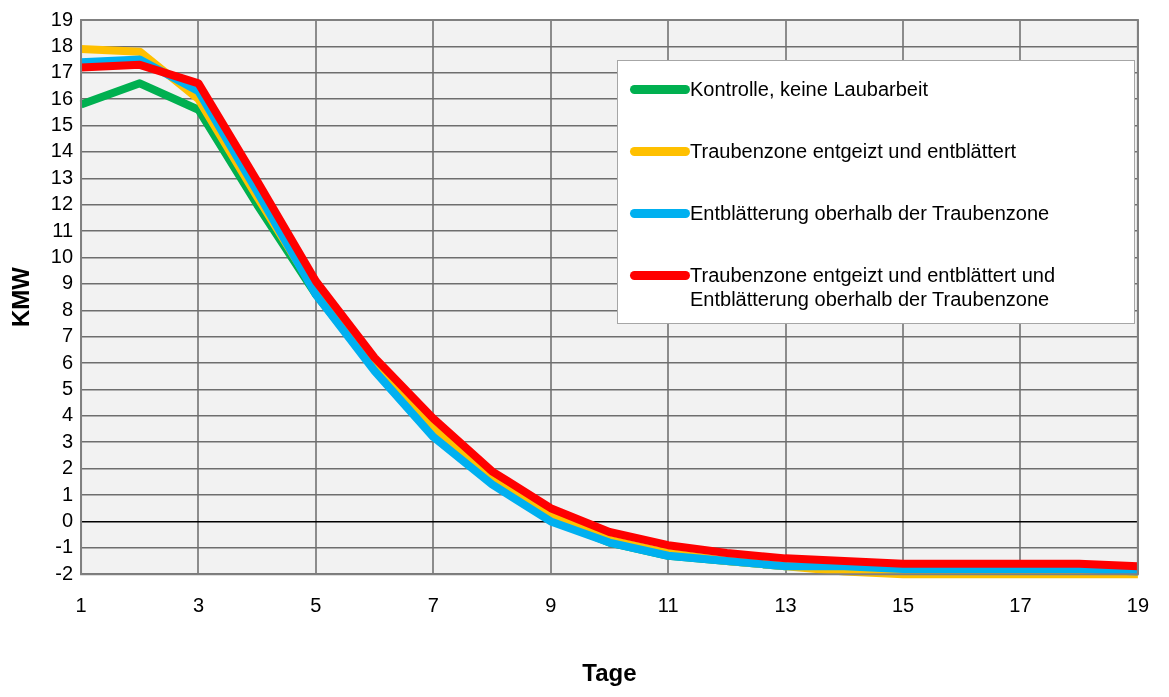 This screenshot has height=697, width=1169. What do you see at coordinates (316, 604) in the screenshot?
I see `x-tick-label: 5` at bounding box center [316, 604].